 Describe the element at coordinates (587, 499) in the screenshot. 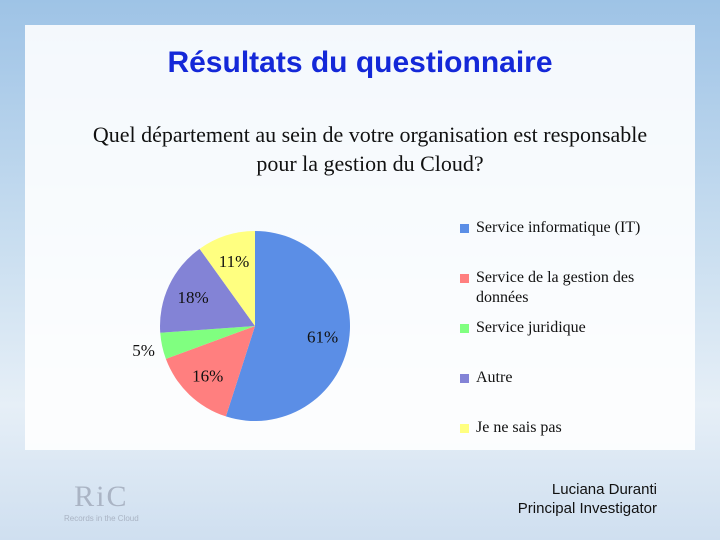

I see `footer: Luciana Duranti Principal Investigator` at that location.